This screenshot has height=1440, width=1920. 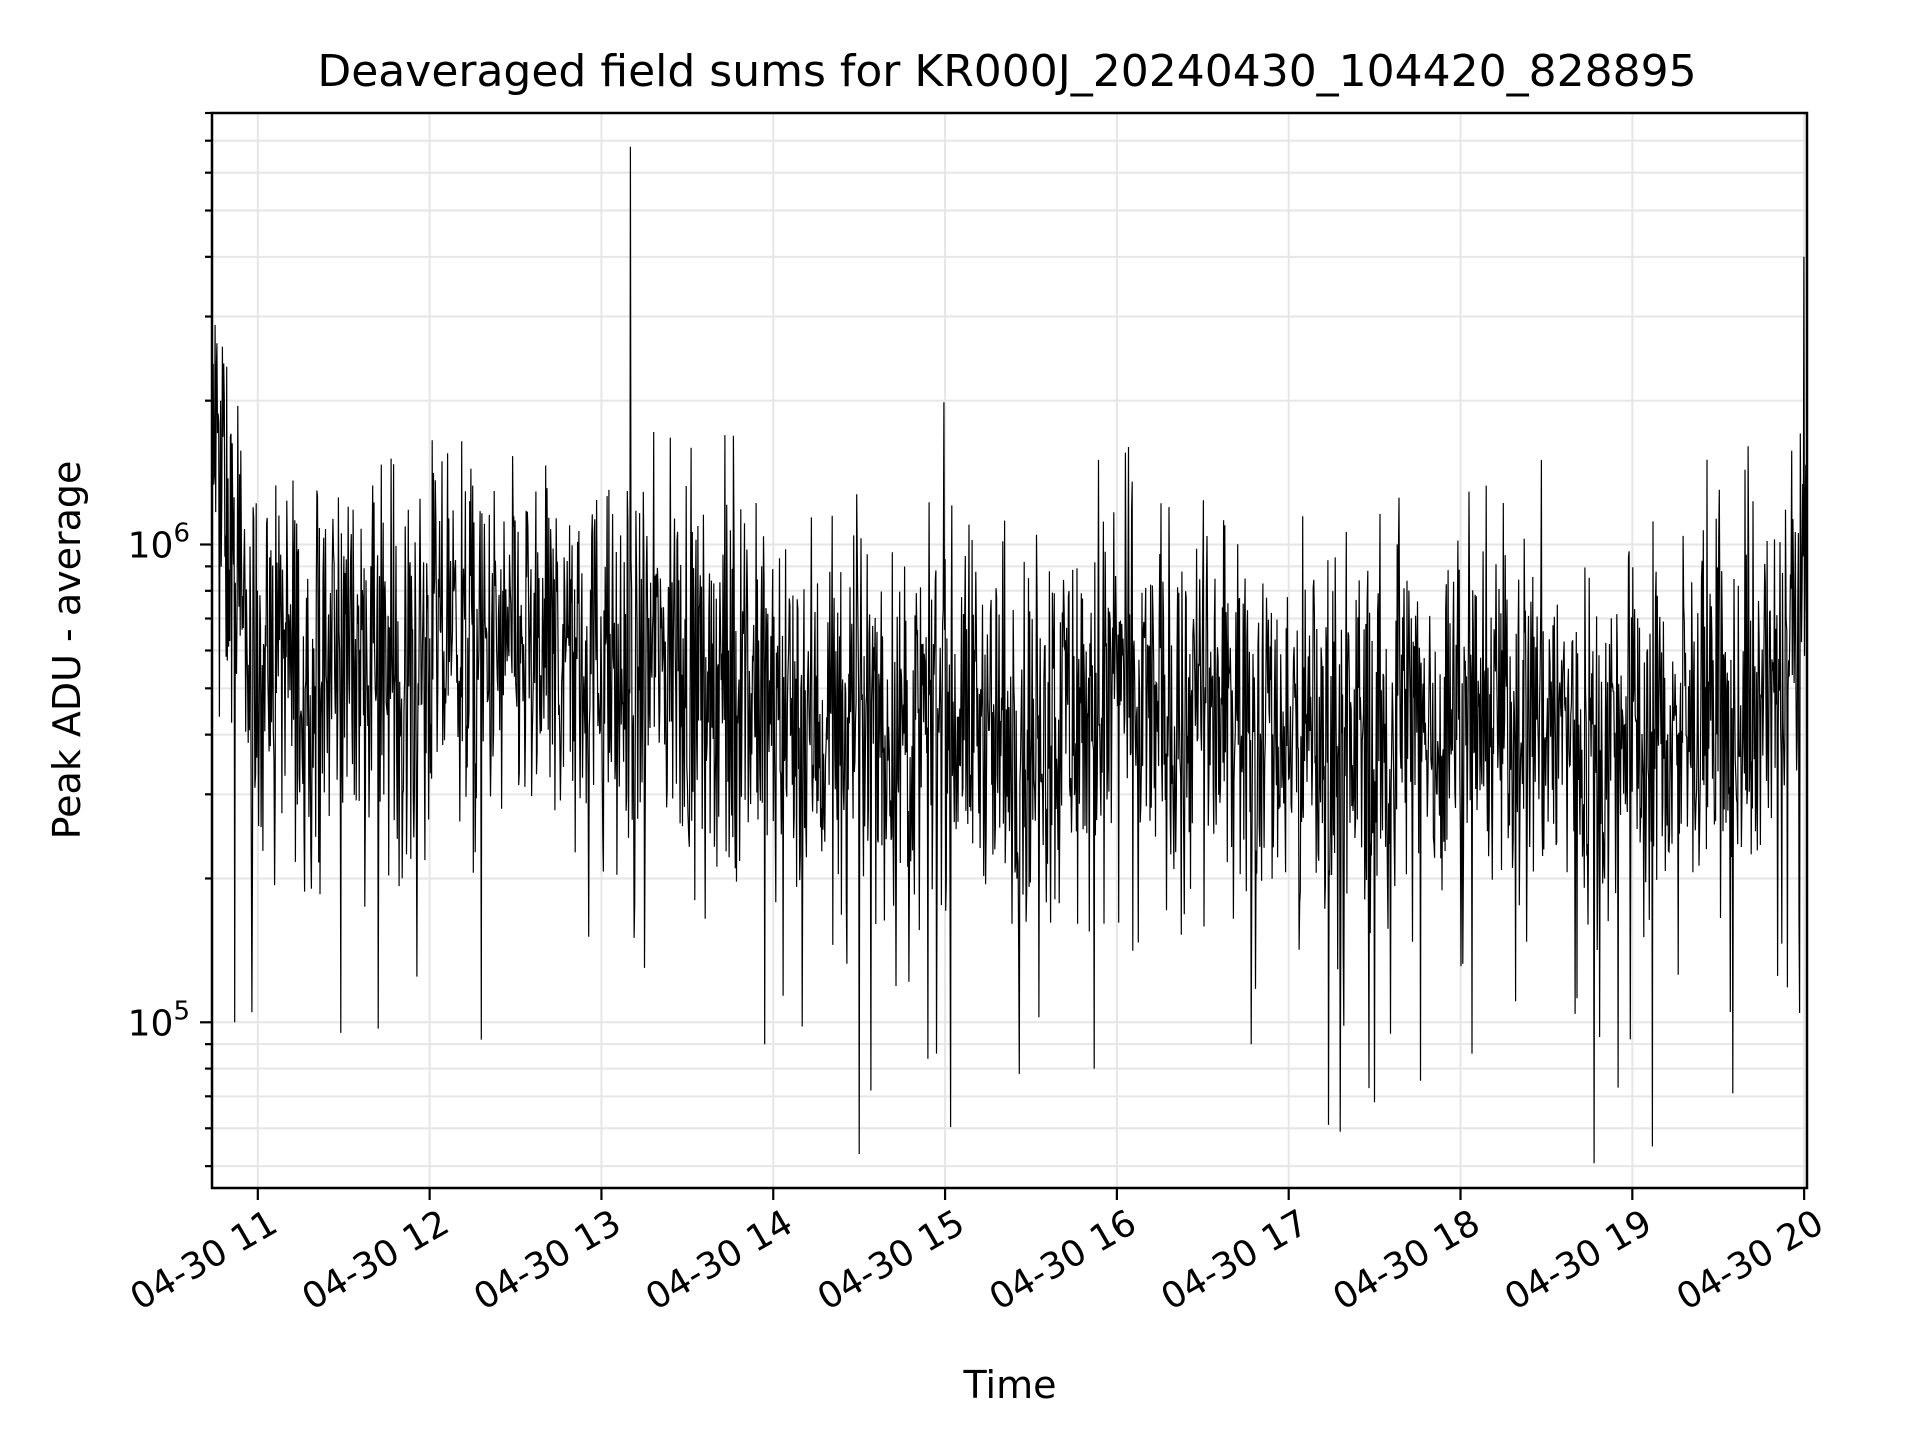 What do you see at coordinates (375, 1260) in the screenshot?
I see `x-tick-label: 04-30 12` at bounding box center [375, 1260].